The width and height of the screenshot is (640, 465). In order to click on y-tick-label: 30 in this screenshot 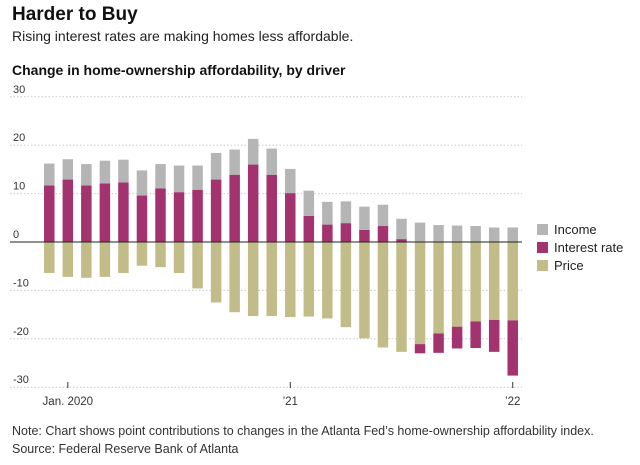, I will do `click(19, 90)`.